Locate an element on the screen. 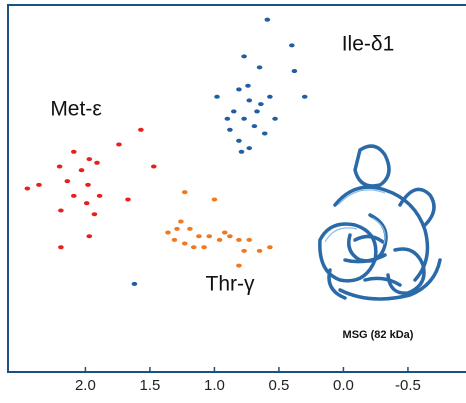 The width and height of the screenshot is (466, 403). protein-structure is located at coordinates (380, 222).